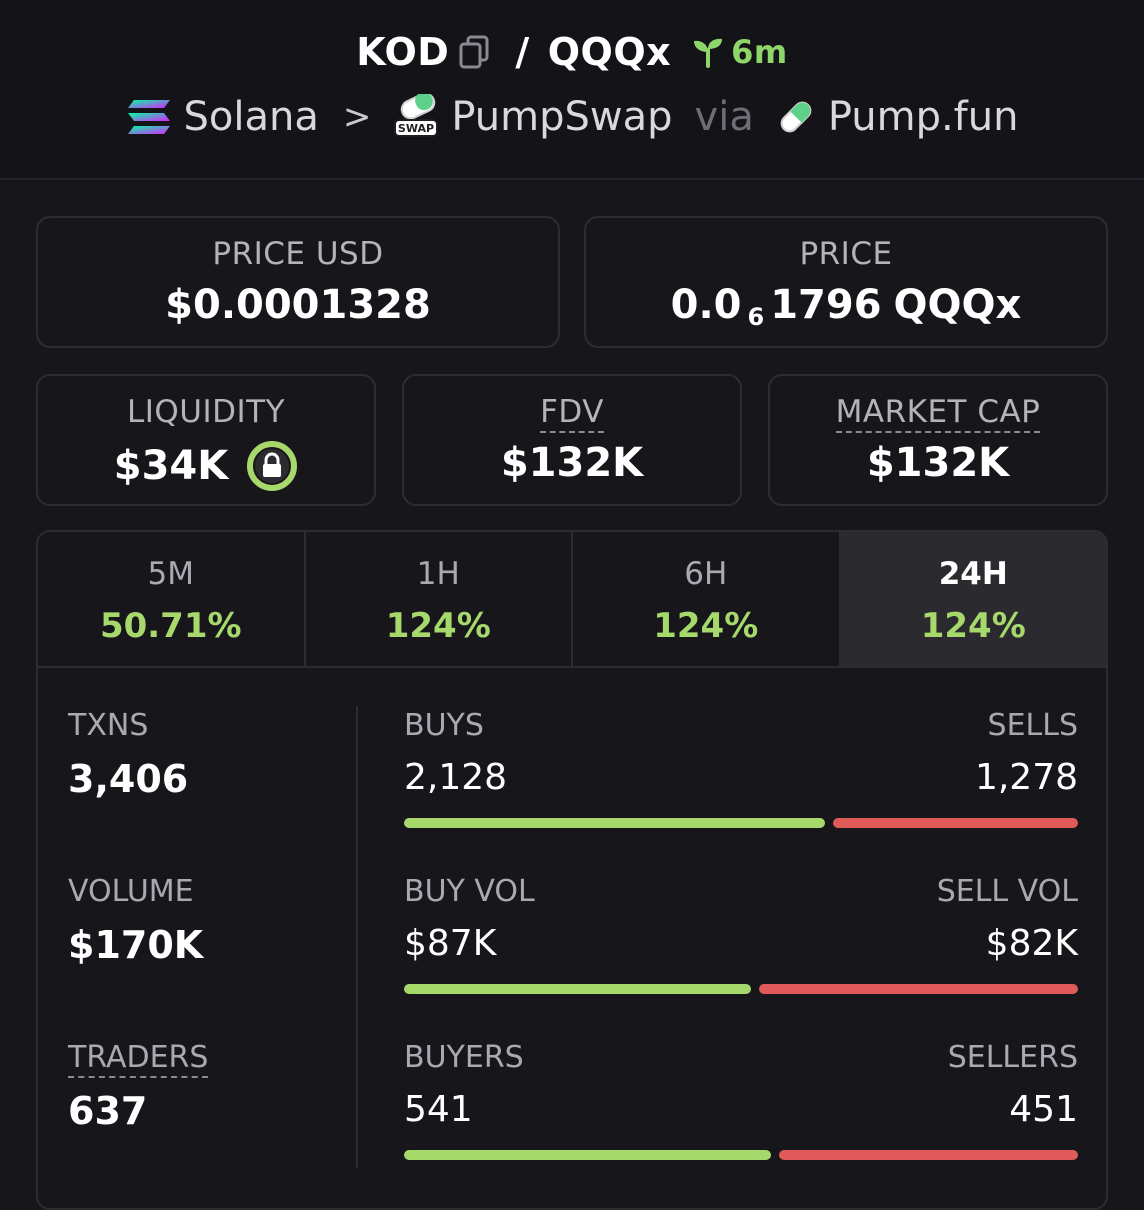 This screenshot has width=1144, height=1210. What do you see at coordinates (706, 626) in the screenshot?
I see `tab-6h-change: 124%` at bounding box center [706, 626].